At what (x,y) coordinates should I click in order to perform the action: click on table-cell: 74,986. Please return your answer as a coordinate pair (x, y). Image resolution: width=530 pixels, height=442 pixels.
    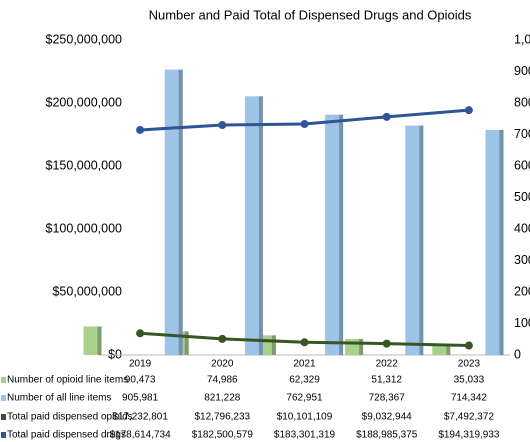
    Looking at the image, I should click on (222, 380).